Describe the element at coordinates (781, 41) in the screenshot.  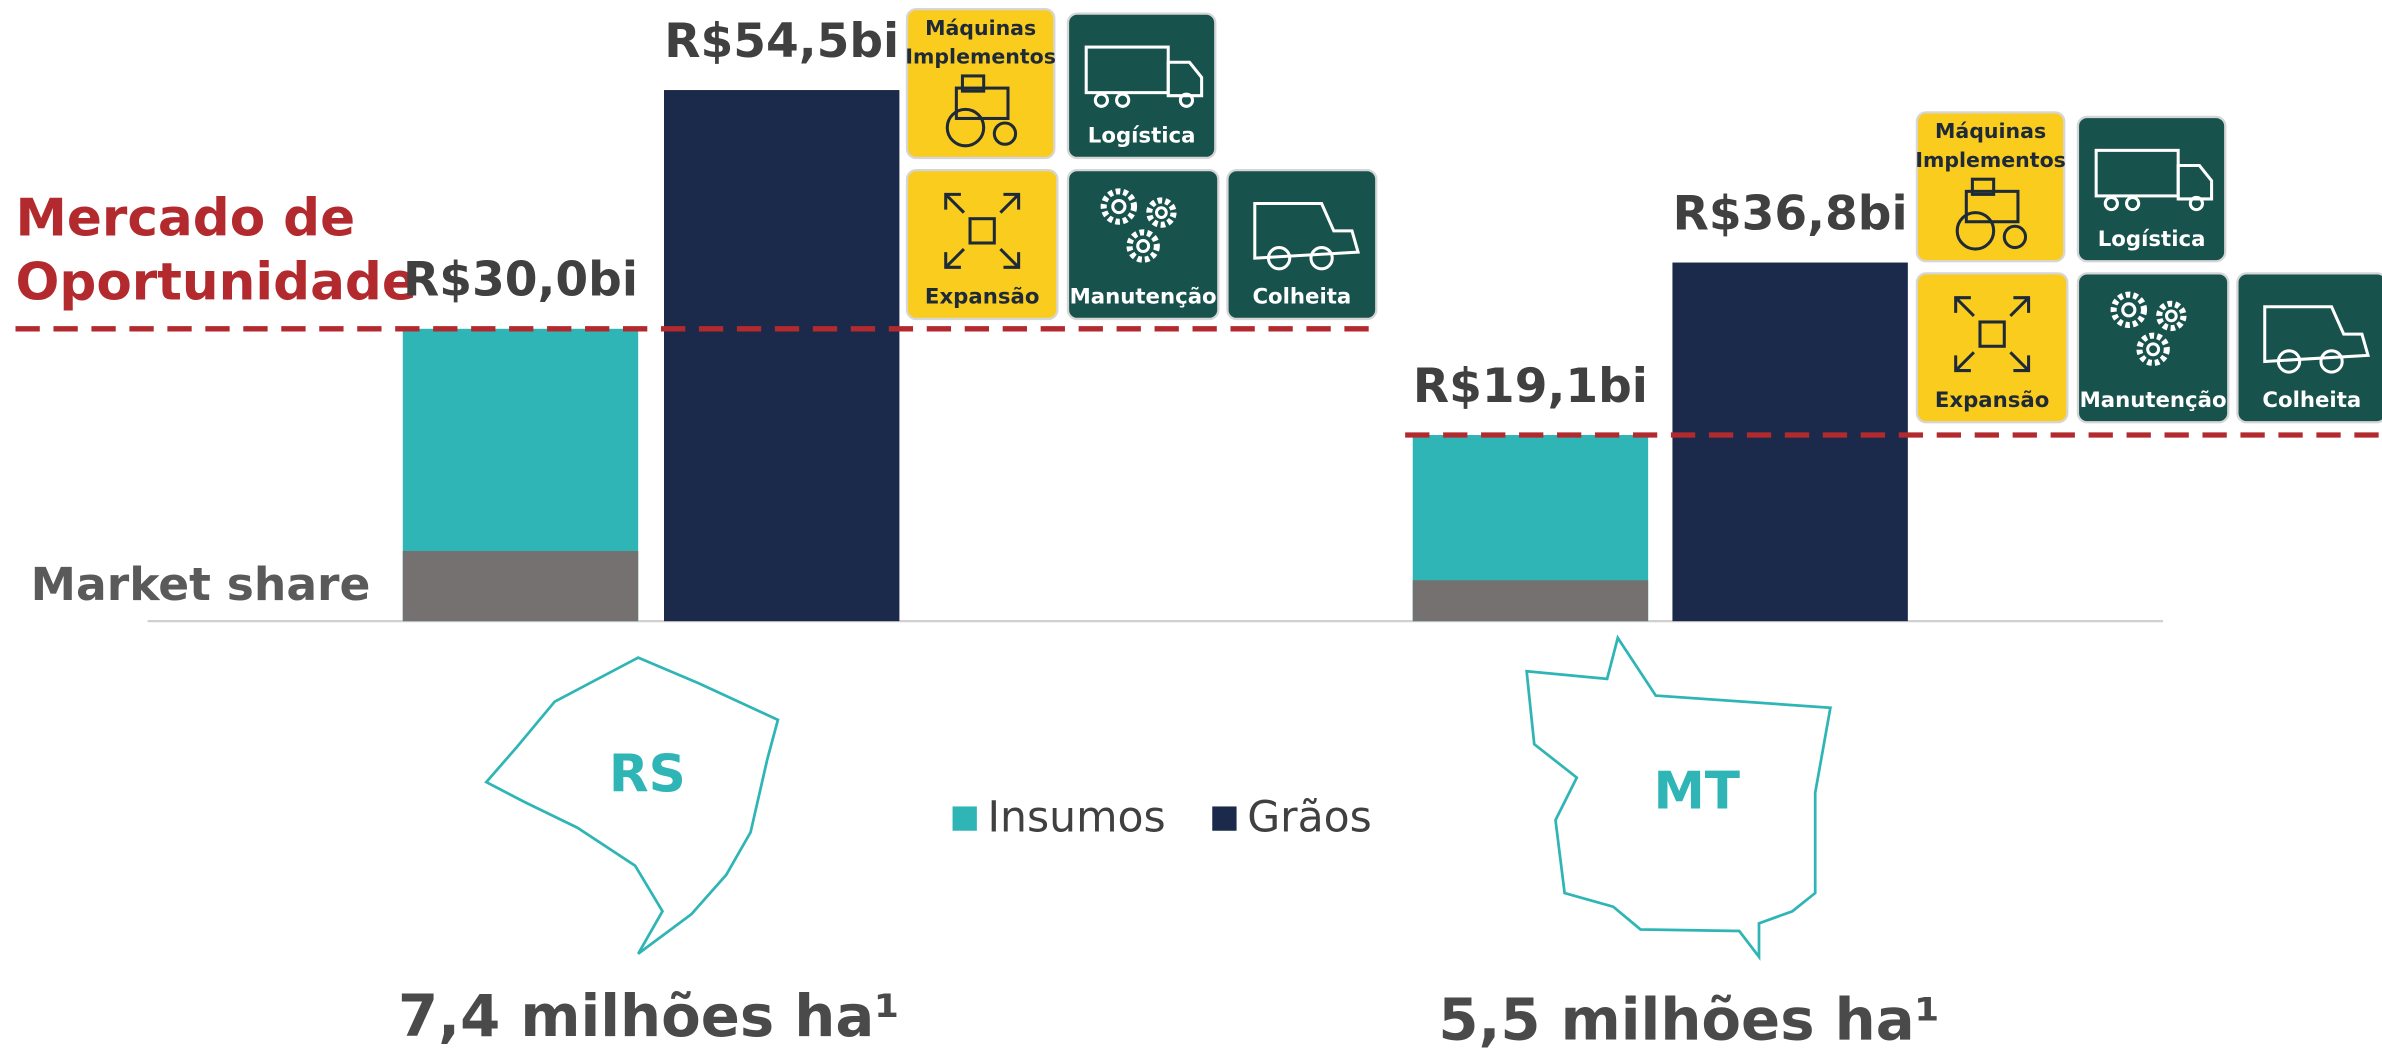
I see `value-label: R$54,5bi` at that location.